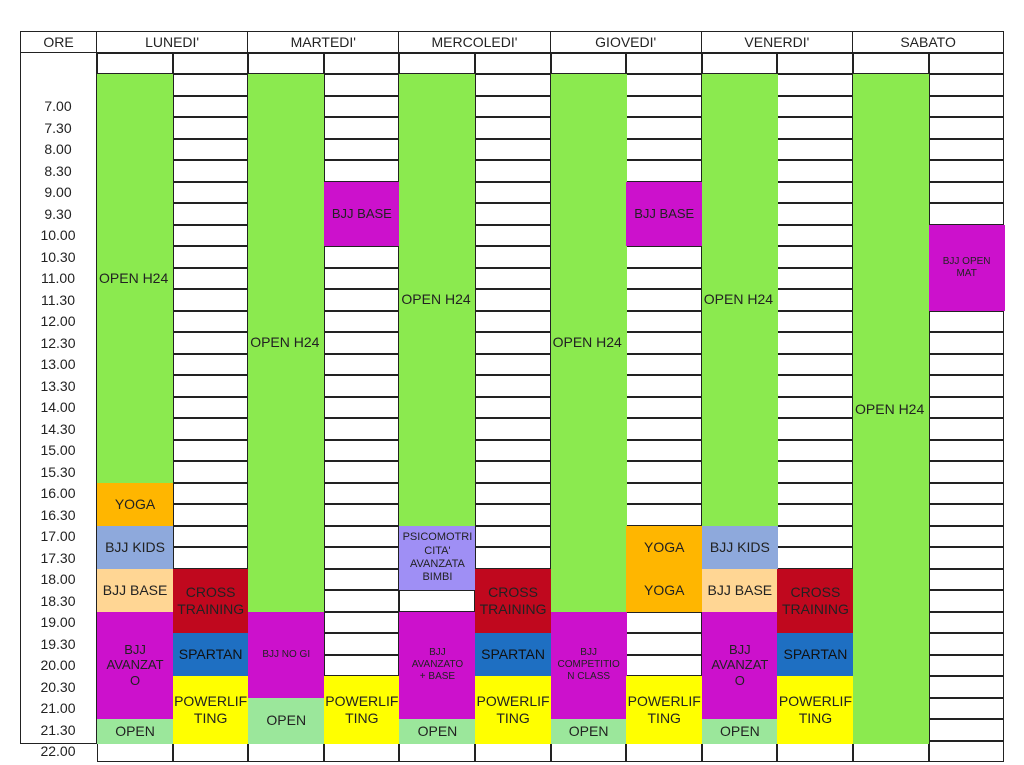  Describe the element at coordinates (513, 654) in the screenshot. I see `activity-wed-spartan: SPARTAN` at that location.